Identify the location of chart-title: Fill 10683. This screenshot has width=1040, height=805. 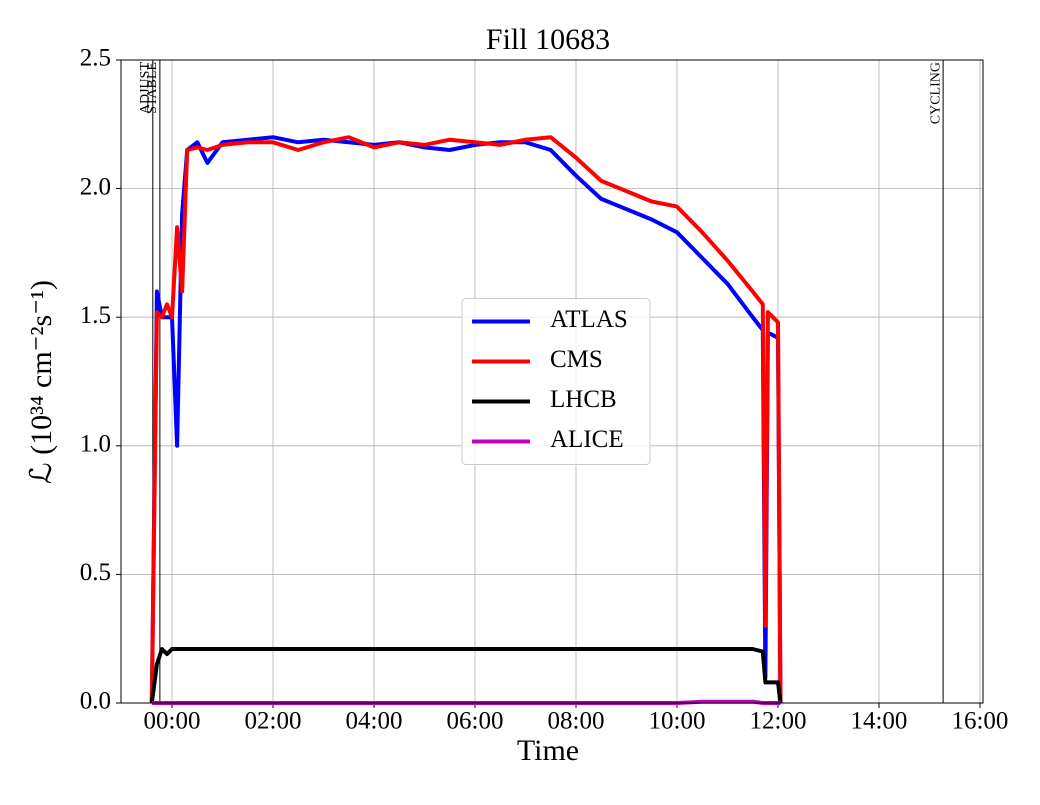
(548, 39).